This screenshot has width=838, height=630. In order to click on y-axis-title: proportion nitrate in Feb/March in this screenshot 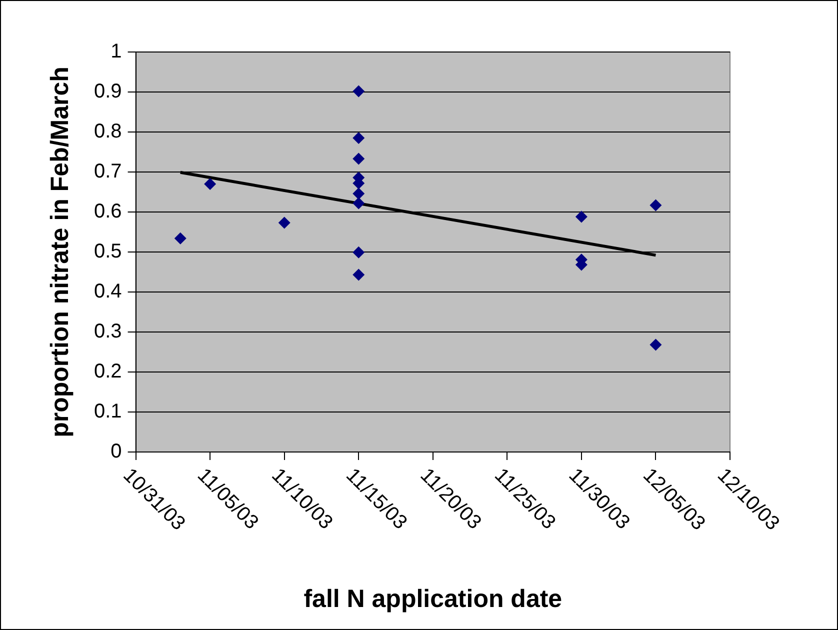, I will do `click(60, 252)`.